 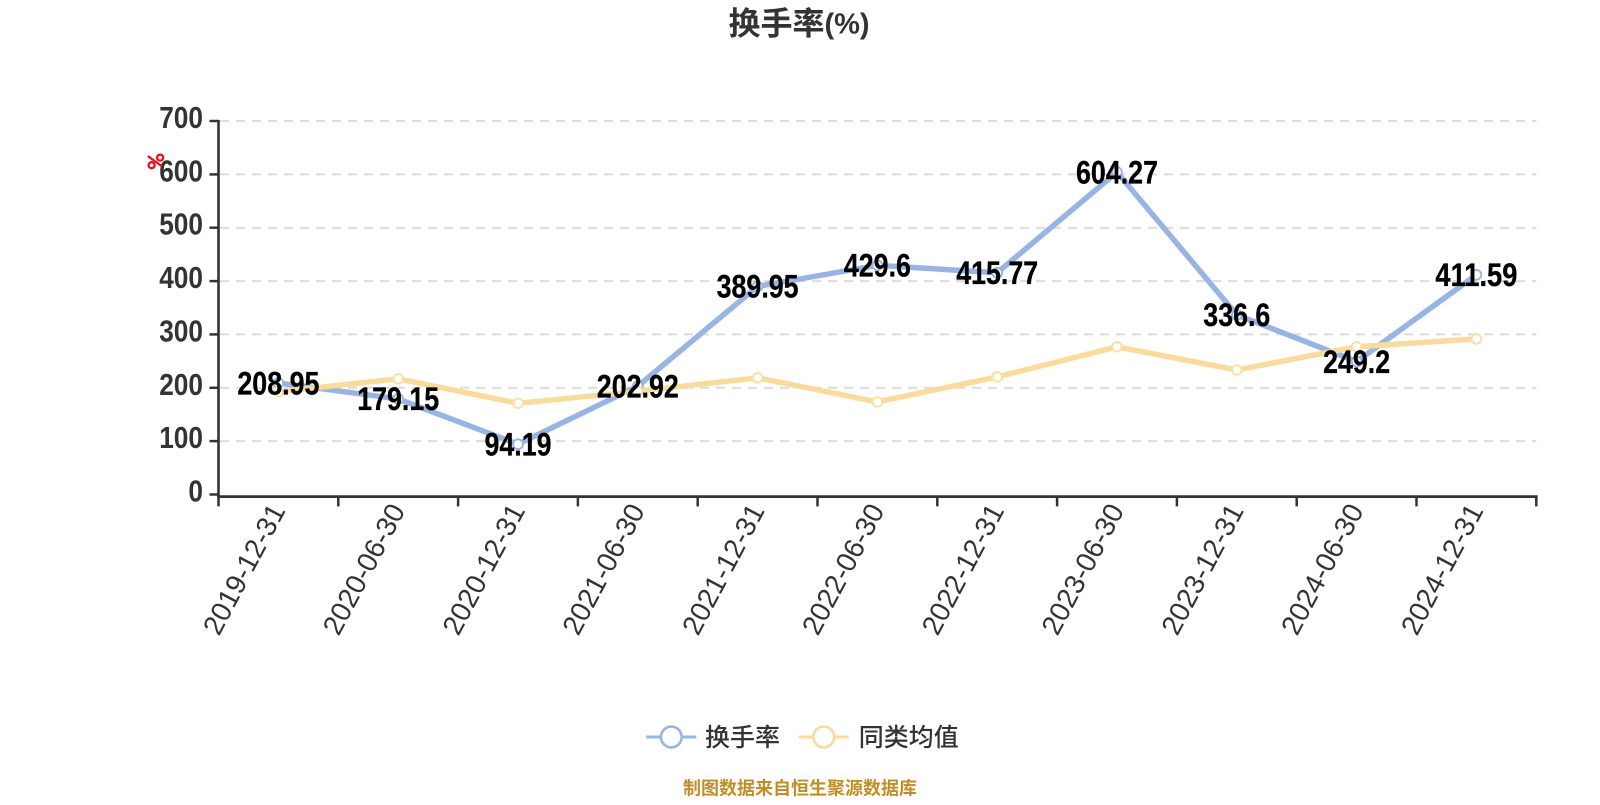 I want to click on svg-text: 2019-12-31, so click(x=244, y=569).